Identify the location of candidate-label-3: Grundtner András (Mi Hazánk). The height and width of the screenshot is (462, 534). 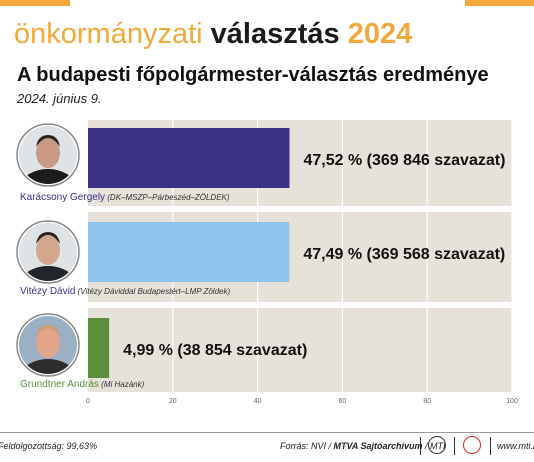
(82, 384).